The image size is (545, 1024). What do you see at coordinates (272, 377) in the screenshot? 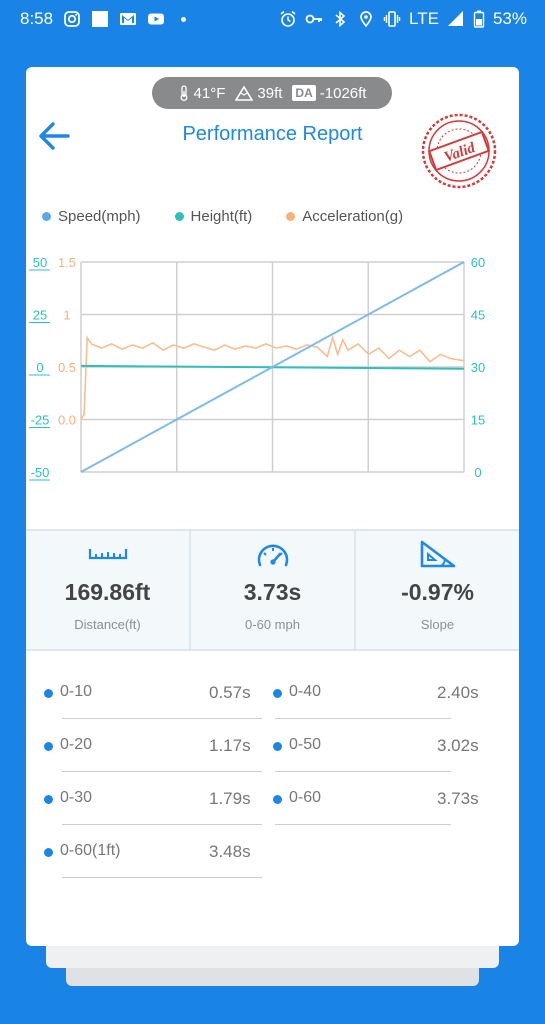
I see `acceleration-series-line` at bounding box center [272, 377].